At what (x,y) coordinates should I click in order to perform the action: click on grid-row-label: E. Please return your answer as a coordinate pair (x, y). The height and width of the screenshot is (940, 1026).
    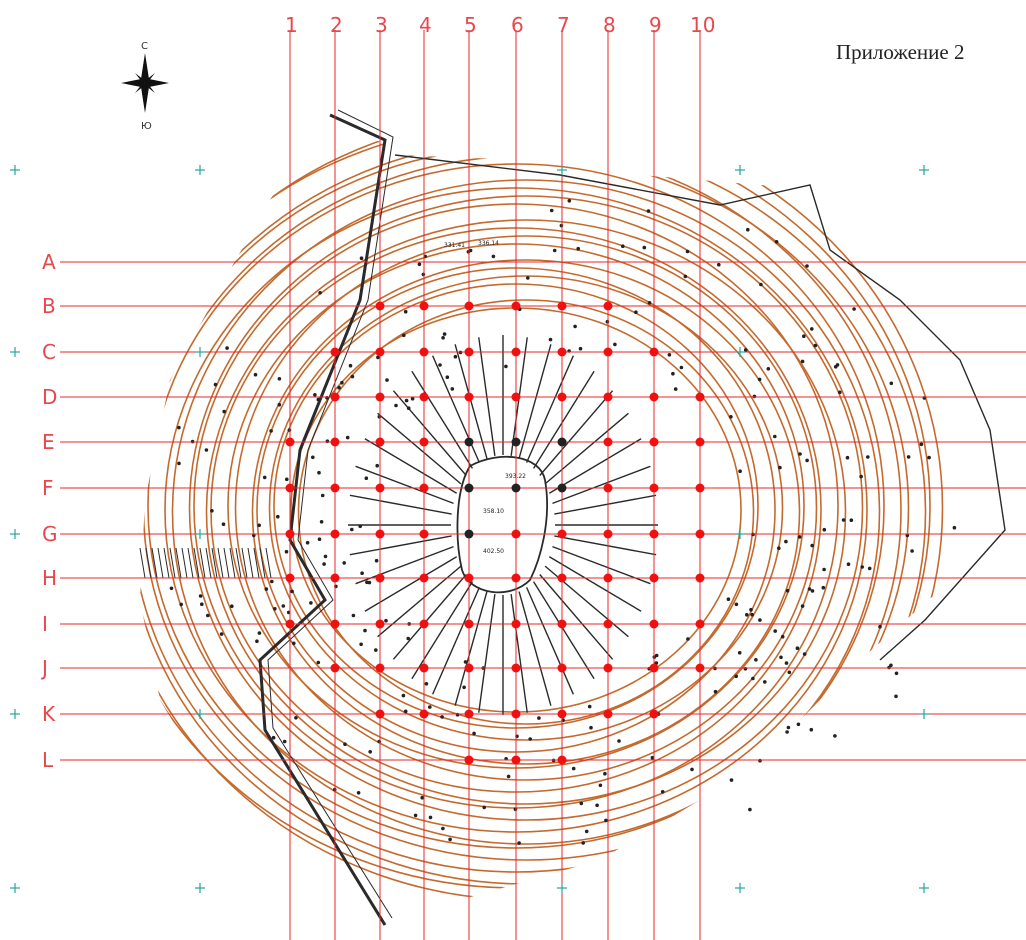
    Looking at the image, I should click on (48, 442).